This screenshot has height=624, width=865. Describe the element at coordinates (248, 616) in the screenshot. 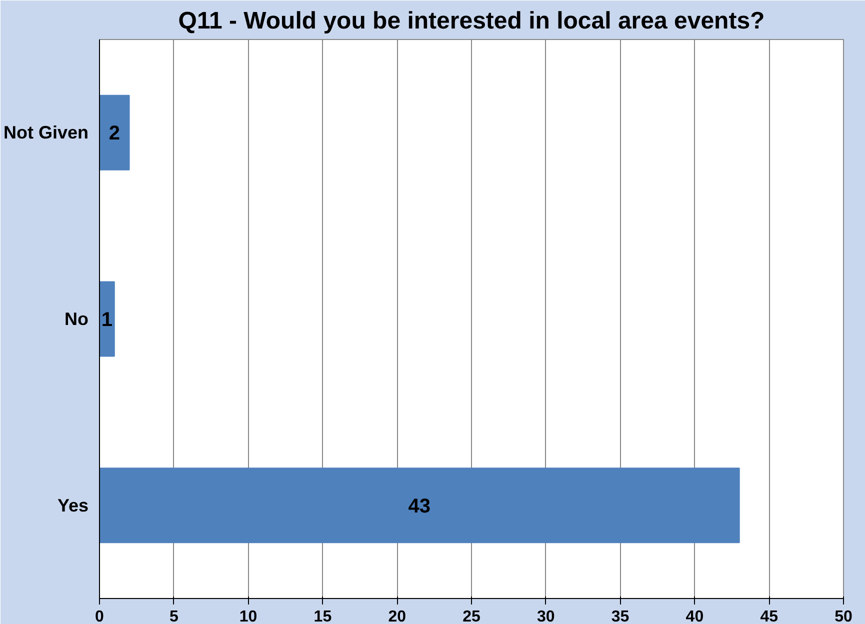

I see `x-tick-label: 10` at that location.